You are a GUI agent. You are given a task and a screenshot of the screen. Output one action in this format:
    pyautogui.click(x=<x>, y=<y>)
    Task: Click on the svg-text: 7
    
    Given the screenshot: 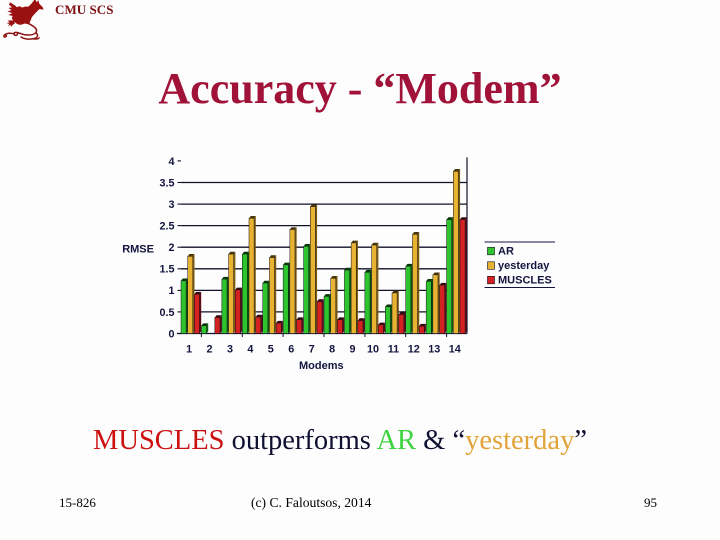 What is the action you would take?
    pyautogui.click(x=312, y=349)
    